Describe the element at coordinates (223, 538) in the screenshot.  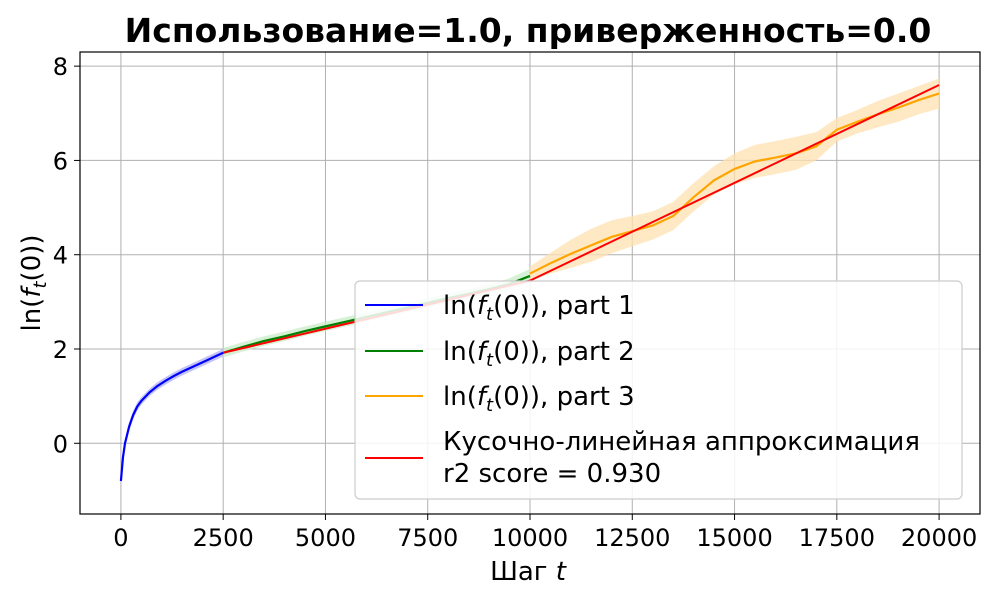
I see `x-tick-label: 2500` at that location.